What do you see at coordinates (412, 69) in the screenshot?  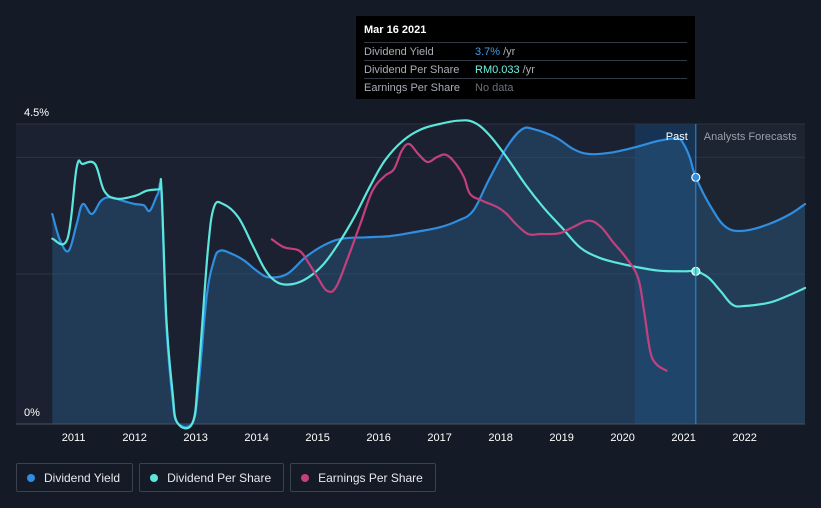 I see `tooltip-label: Dividend Per Share` at bounding box center [412, 69].